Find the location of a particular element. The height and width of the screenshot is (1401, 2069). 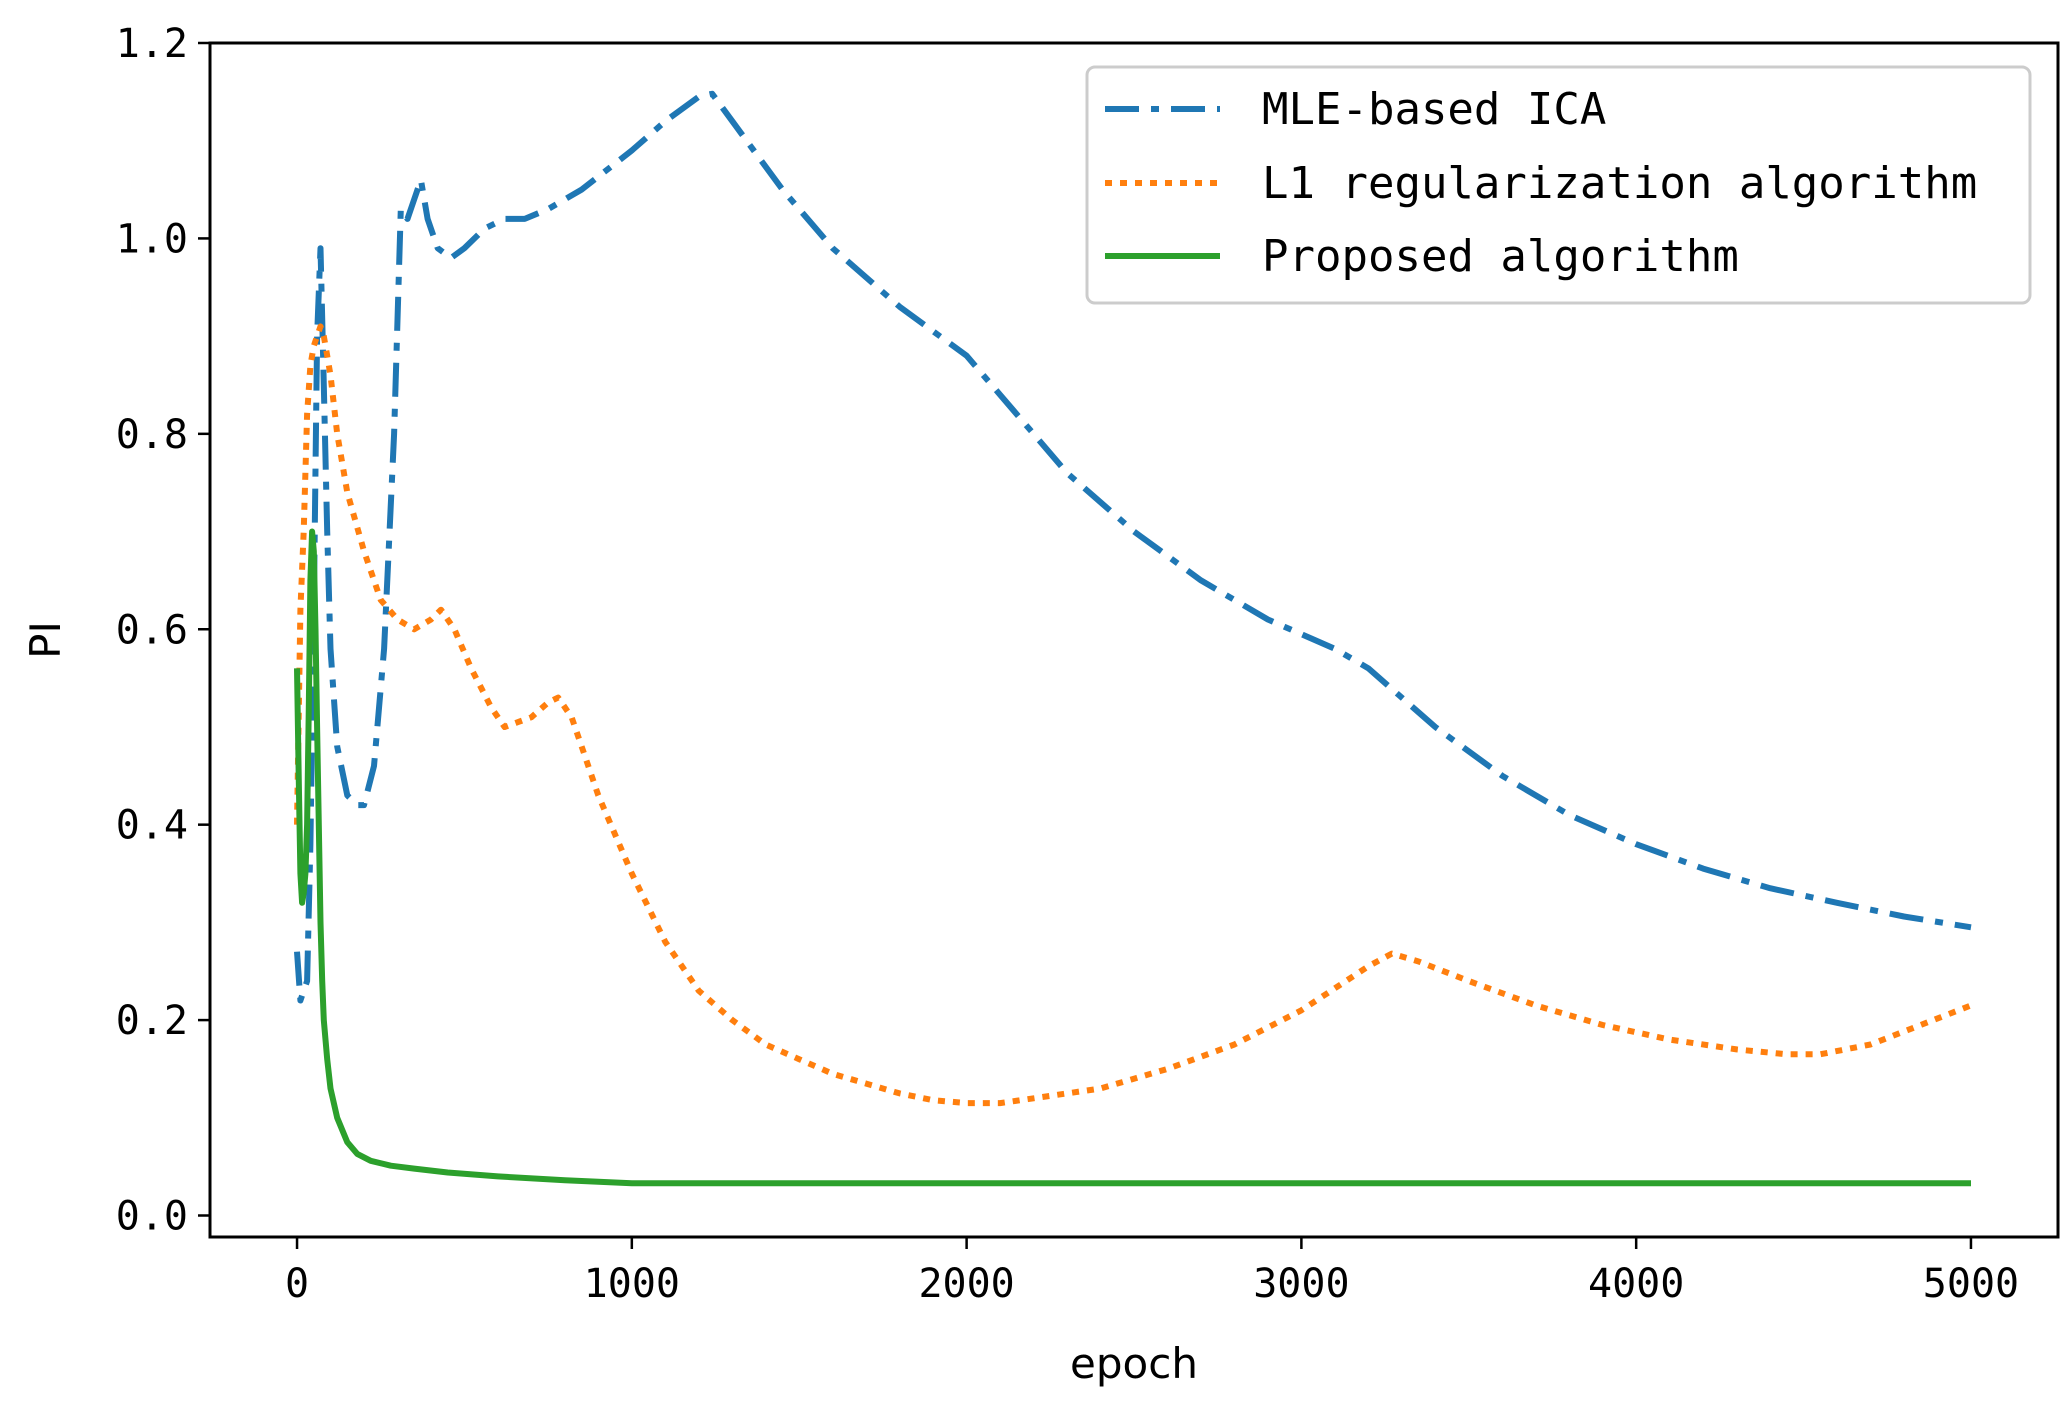

x-tick-label: 5000 is located at coordinates (1971, 1284).